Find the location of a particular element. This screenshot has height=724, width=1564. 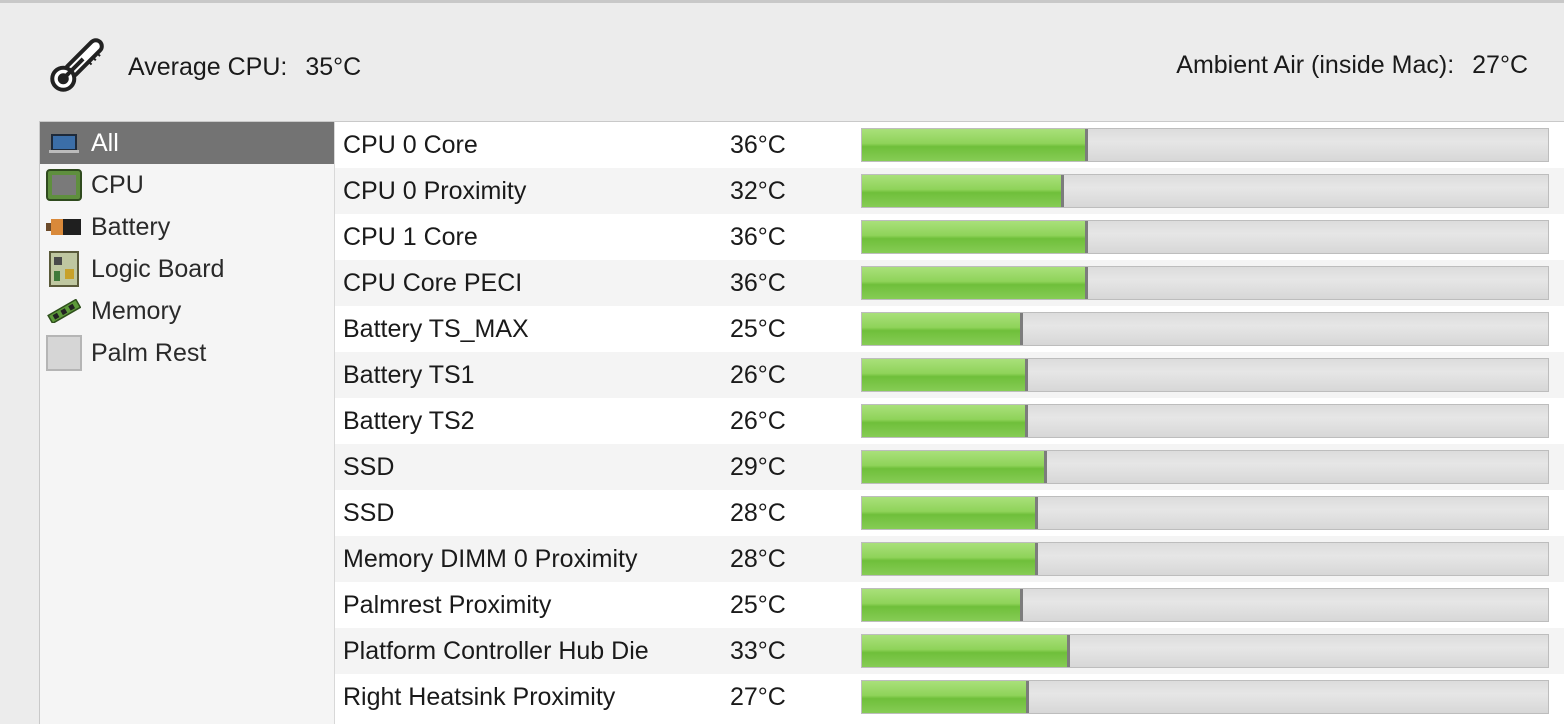

palm-rest-icon is located at coordinates (64, 353).